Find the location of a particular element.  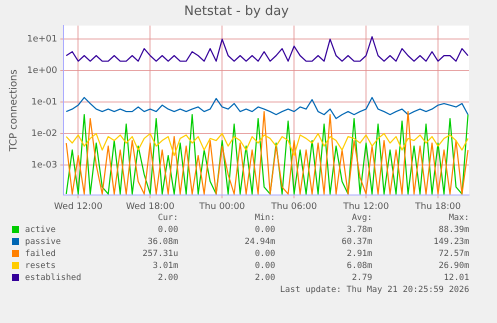

text: 88.39m is located at coordinates (454, 230).